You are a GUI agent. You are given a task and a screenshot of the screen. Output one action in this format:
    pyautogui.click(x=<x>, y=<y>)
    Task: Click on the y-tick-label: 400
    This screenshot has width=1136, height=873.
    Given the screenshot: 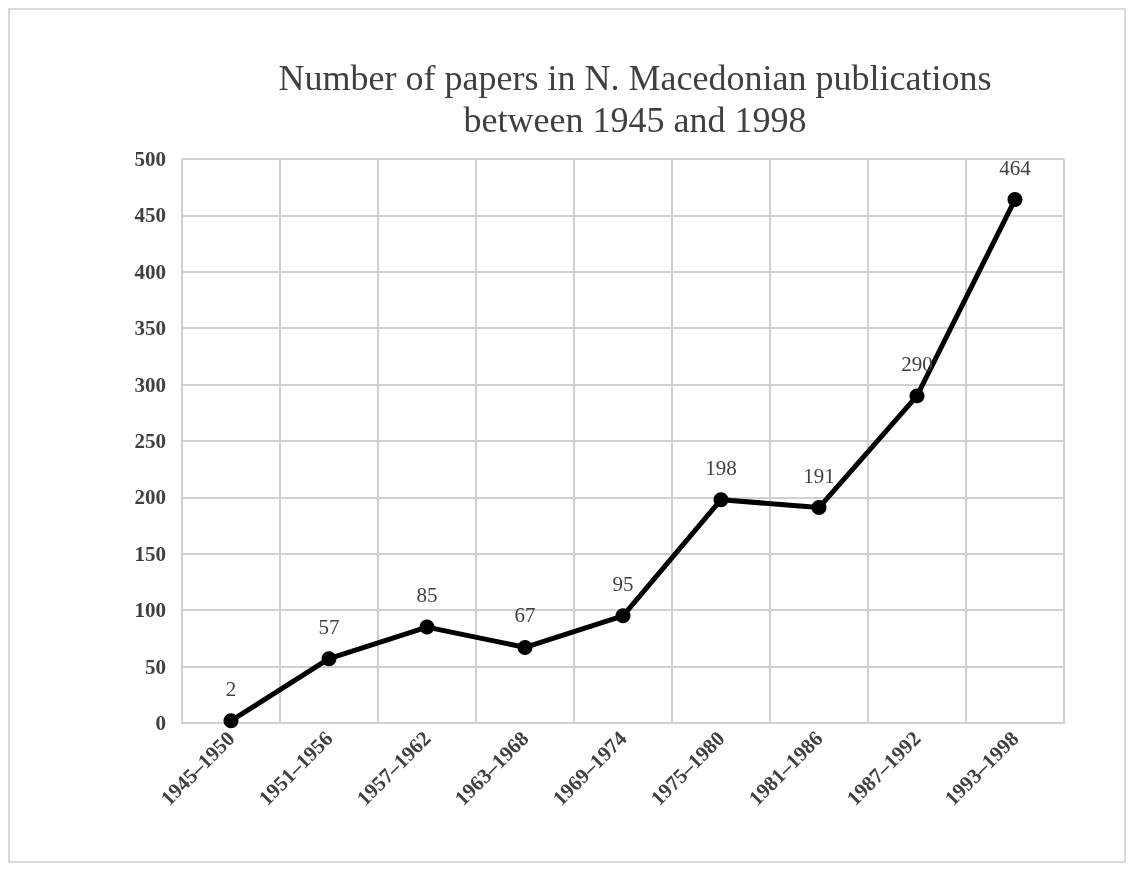 What is the action you would take?
    pyautogui.click(x=150, y=271)
    